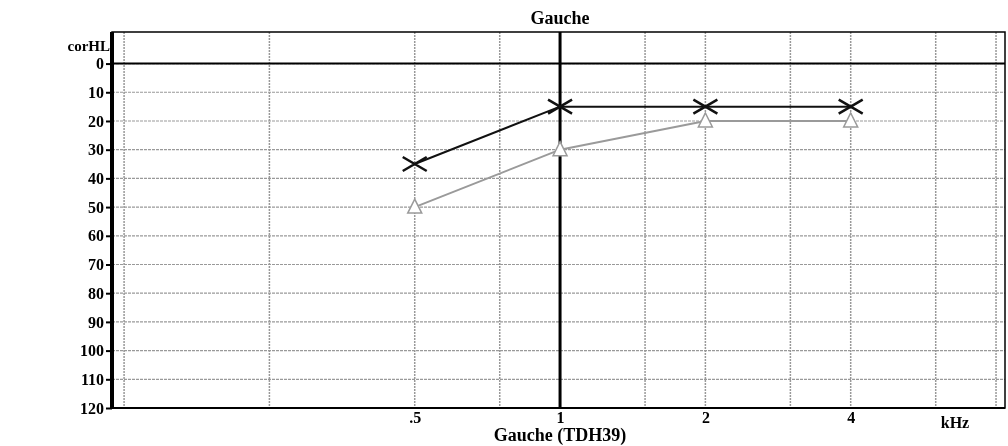  What do you see at coordinates (92, 379) in the screenshot?
I see `y-tick-label: 110` at bounding box center [92, 379].